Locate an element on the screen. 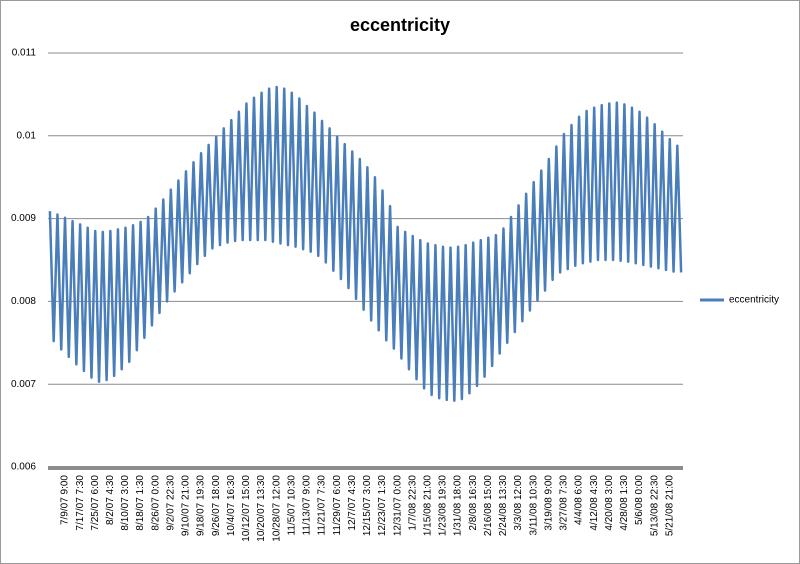 Image resolution: width=800 pixels, height=564 pixels. x-tick-label: 2/8/08 16:30 is located at coordinates (473, 503).